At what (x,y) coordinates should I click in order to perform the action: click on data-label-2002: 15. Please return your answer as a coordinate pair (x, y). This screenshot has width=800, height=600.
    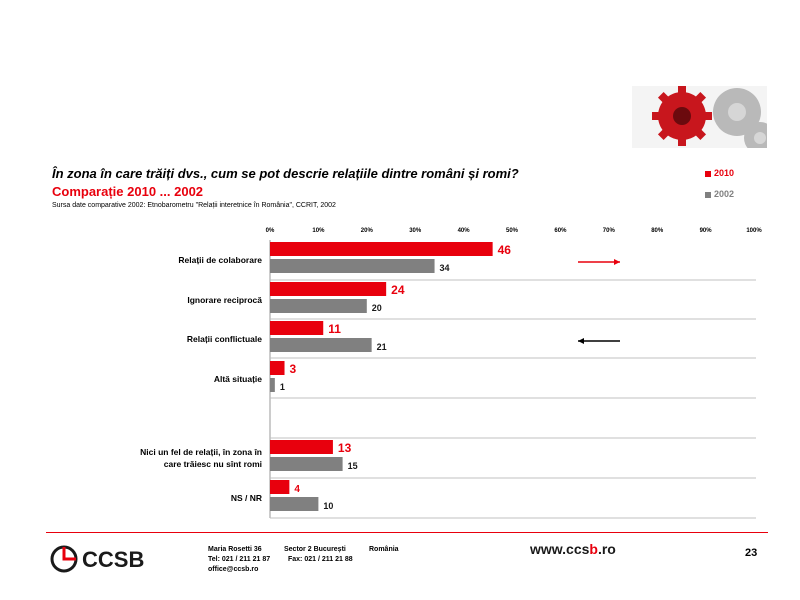
    Looking at the image, I should click on (353, 466).